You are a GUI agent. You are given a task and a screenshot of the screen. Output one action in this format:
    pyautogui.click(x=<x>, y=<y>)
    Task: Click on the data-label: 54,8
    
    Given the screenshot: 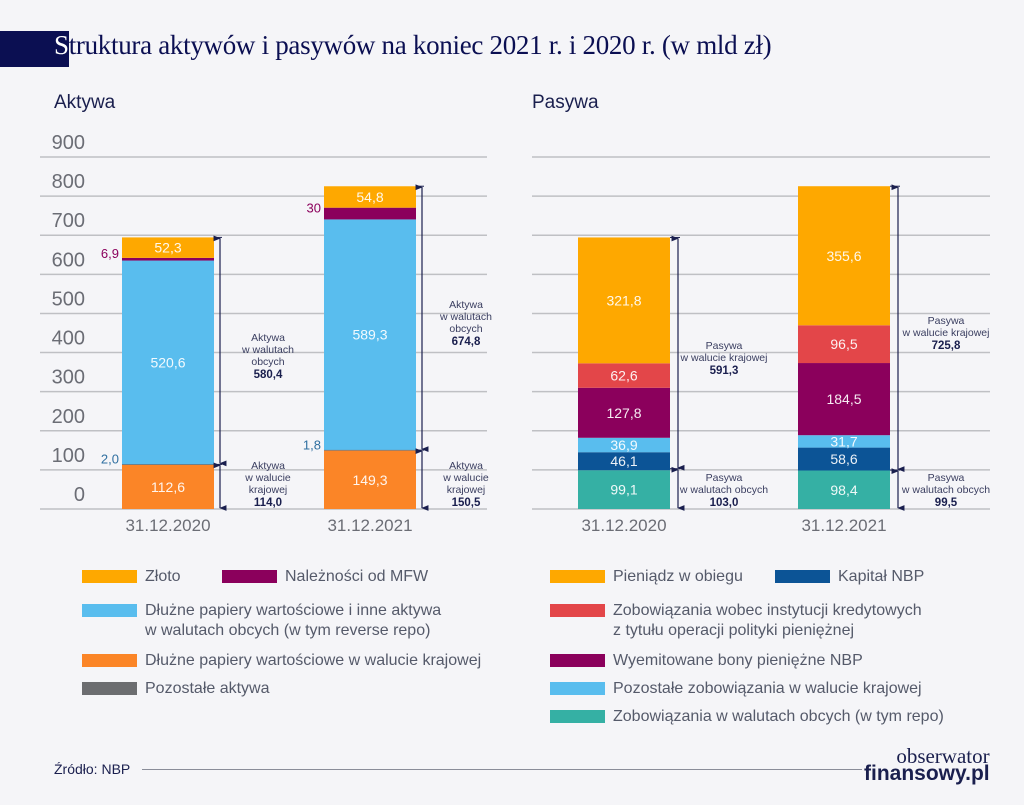 What is the action you would take?
    pyautogui.click(x=369, y=197)
    